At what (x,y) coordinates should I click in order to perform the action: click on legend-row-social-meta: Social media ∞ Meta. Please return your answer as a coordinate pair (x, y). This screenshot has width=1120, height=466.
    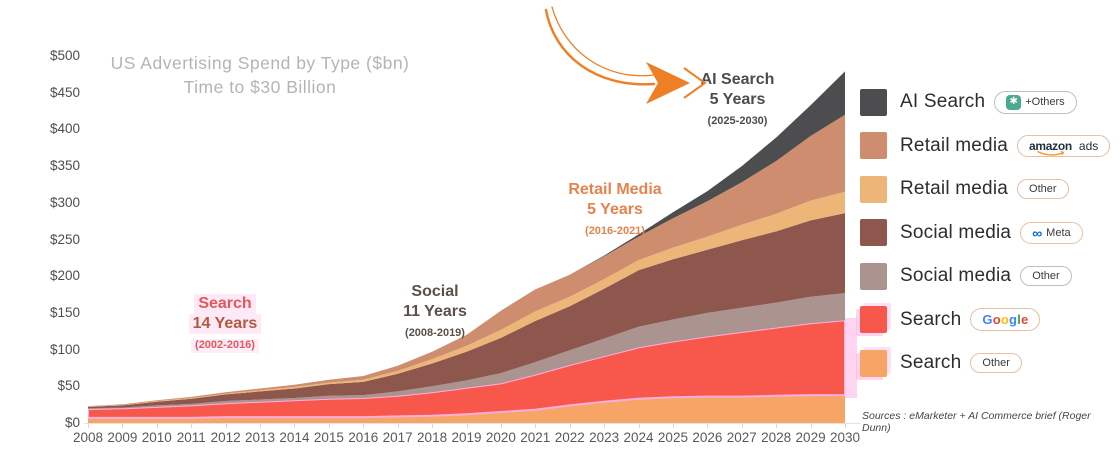
    Looking at the image, I should click on (985, 233).